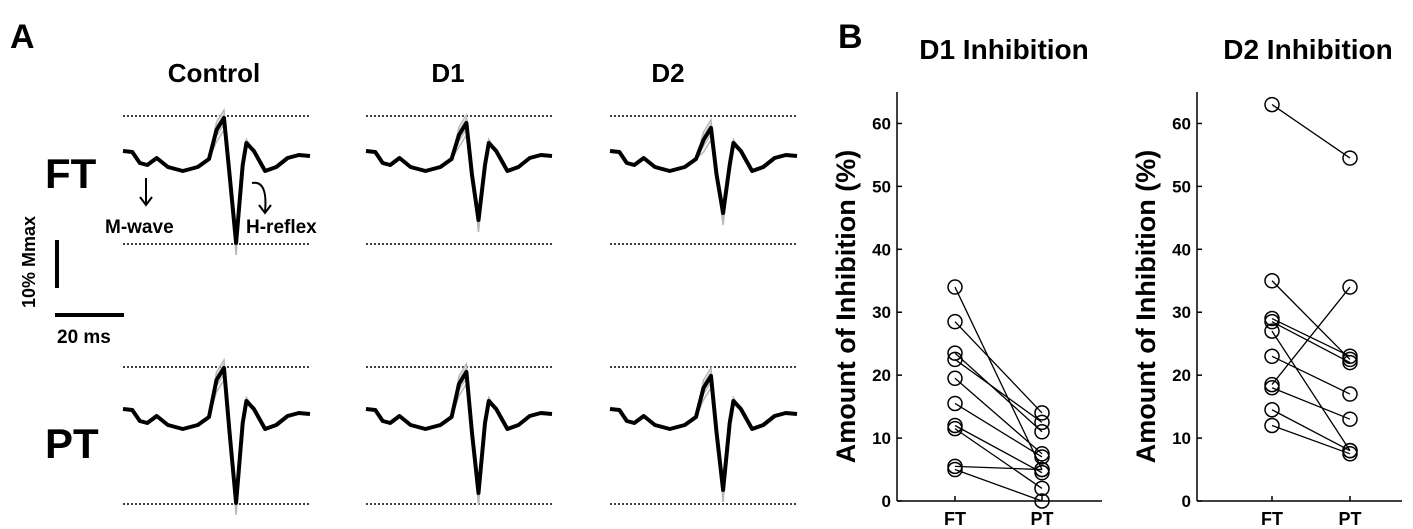 The width and height of the screenshot is (1413, 529). What do you see at coordinates (1186, 501) in the screenshot?
I see `d2-y-tick-label: 0` at bounding box center [1186, 501].